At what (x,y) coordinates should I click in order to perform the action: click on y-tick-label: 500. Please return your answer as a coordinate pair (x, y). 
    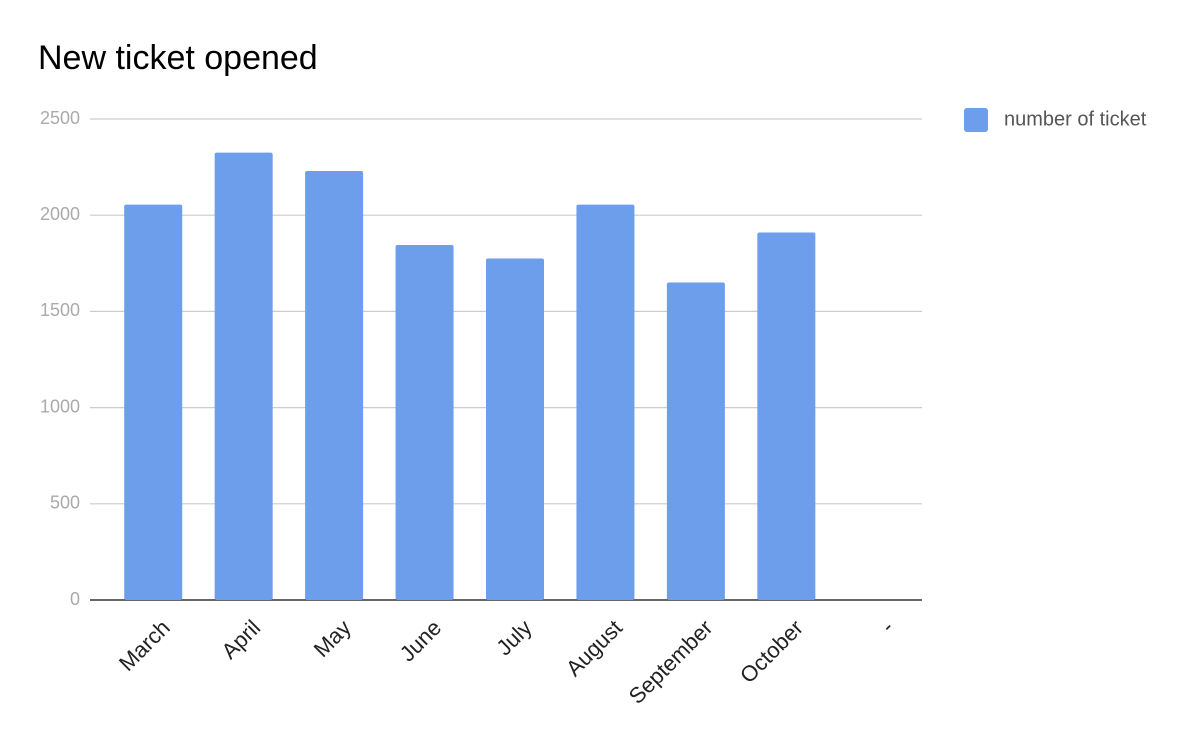
    Looking at the image, I should click on (65, 503).